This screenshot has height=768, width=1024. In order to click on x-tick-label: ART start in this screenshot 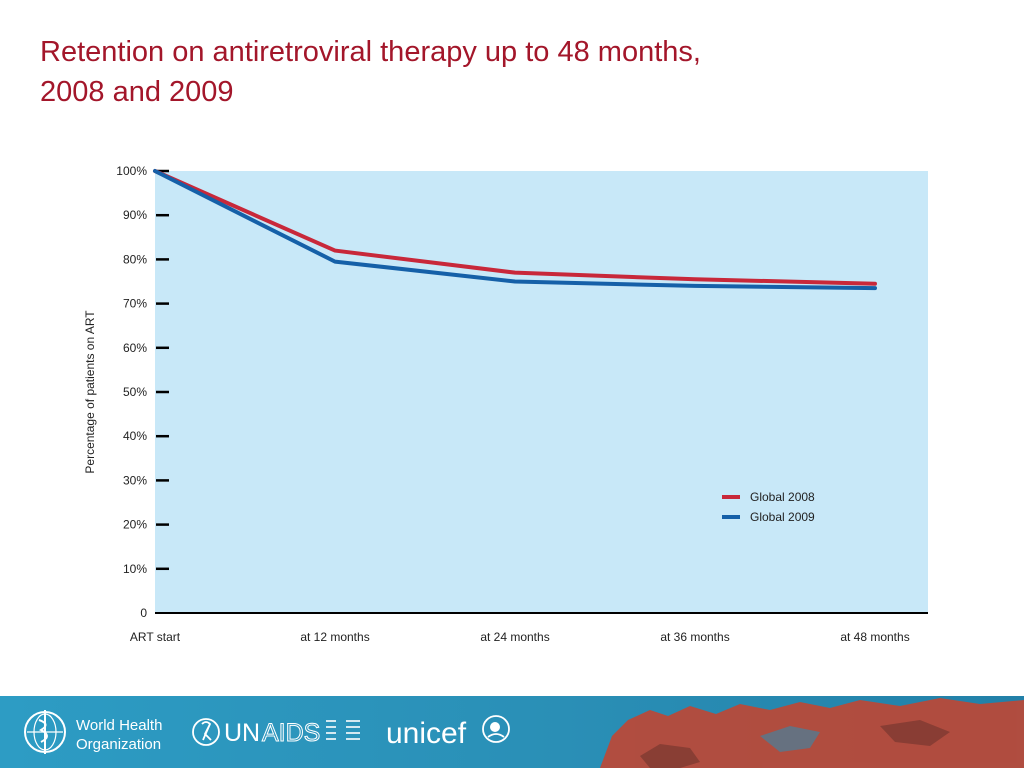, I will do `click(155, 637)`.